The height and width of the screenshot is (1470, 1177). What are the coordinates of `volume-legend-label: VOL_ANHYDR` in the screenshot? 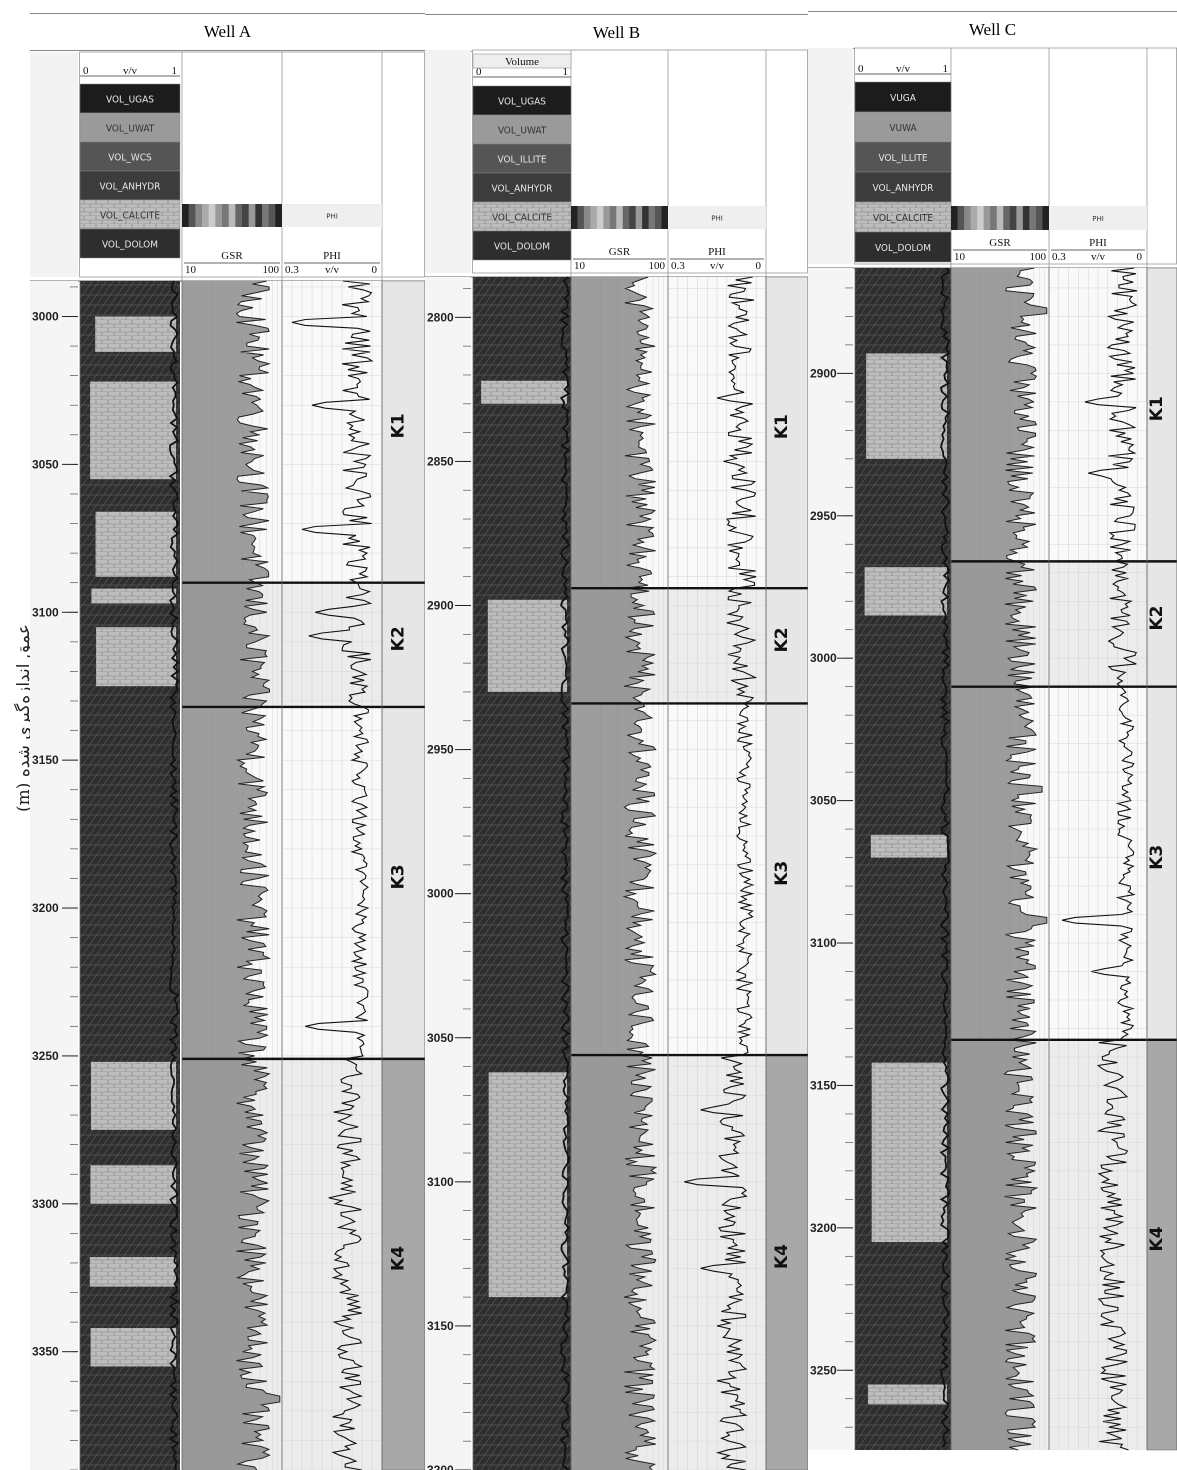 It's located at (903, 188).